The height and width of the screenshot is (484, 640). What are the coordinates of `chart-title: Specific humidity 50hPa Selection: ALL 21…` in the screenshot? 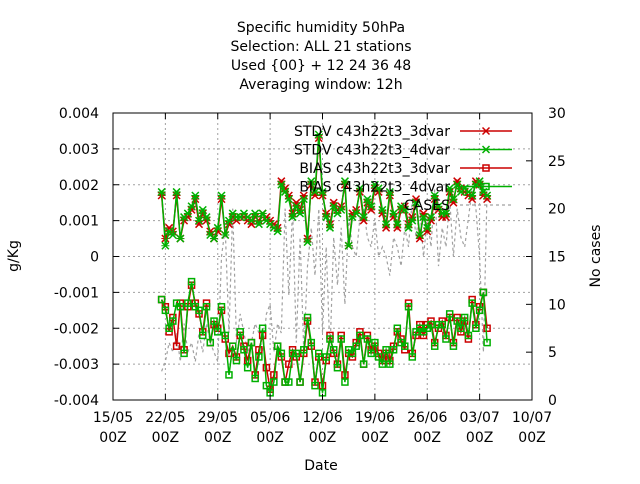 It's located at (320, 56).